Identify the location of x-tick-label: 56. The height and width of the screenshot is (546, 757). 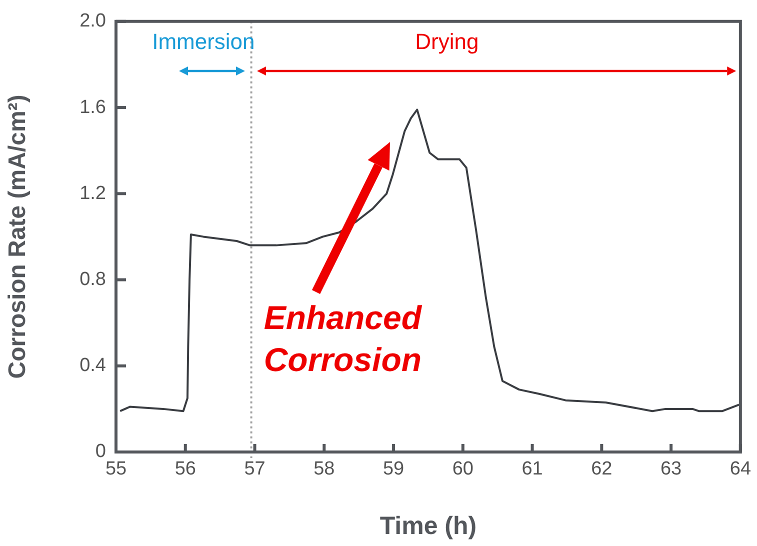
(185, 469).